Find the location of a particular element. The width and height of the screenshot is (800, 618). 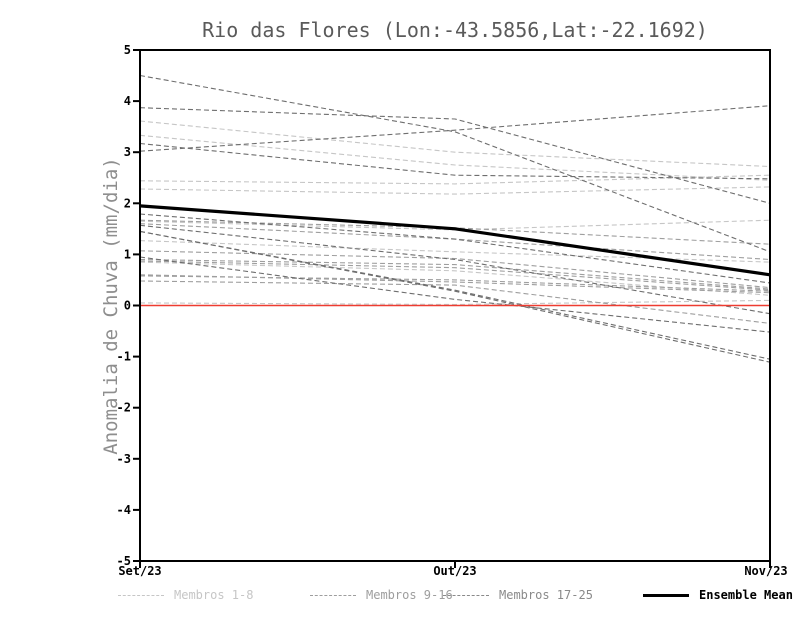

ensemble-mean-line is located at coordinates (455, 240).